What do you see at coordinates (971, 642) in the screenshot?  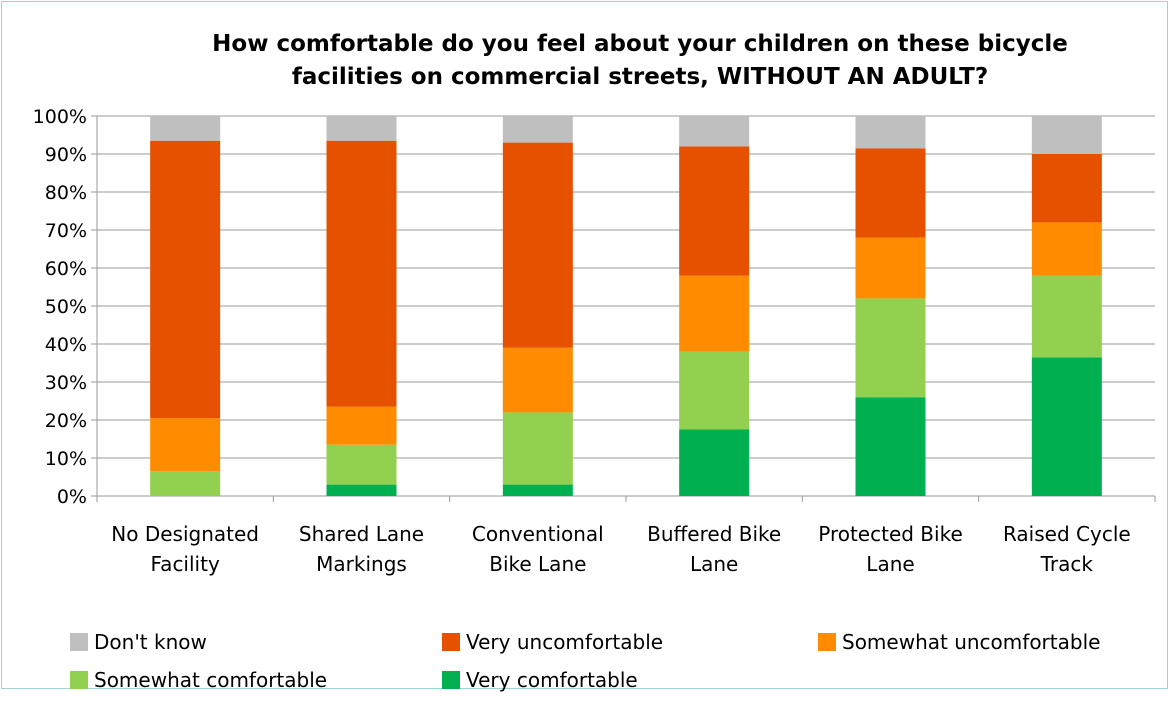 I see `legend-label: Somewhat uncomfortable` at bounding box center [971, 642].